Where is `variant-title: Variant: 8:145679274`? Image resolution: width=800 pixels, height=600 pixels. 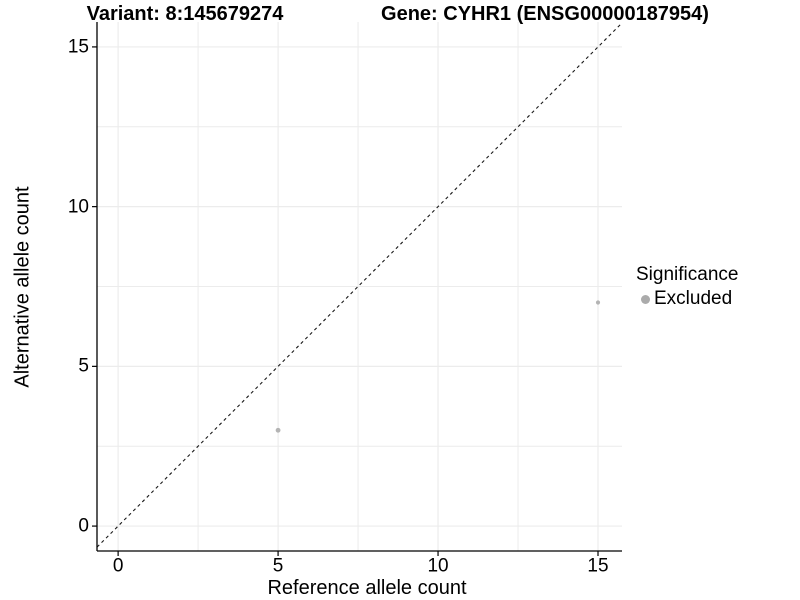 variant-title: Variant: 8:145679274 is located at coordinates (185, 14).